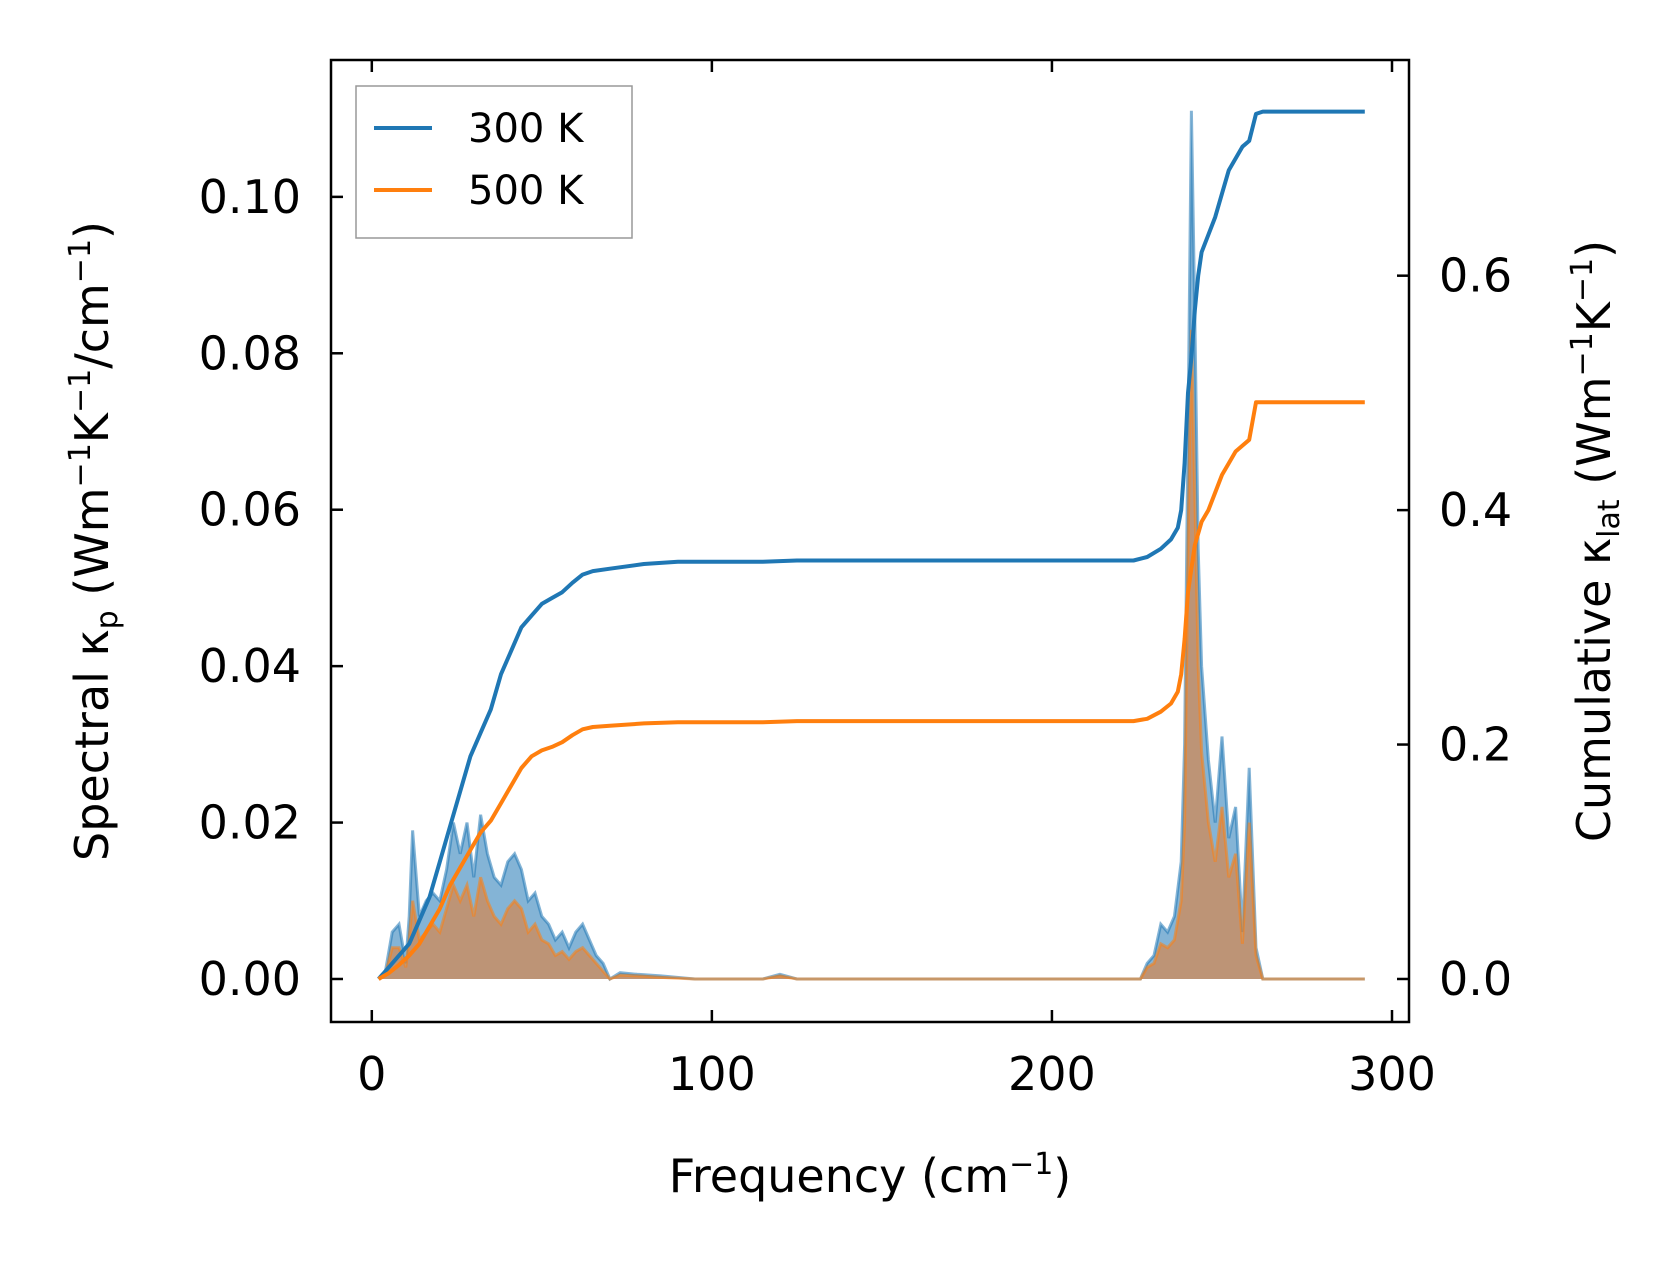  I want to click on y2-axis-label: Cumulative κlat (Wm−1K−1), so click(1596, 541).